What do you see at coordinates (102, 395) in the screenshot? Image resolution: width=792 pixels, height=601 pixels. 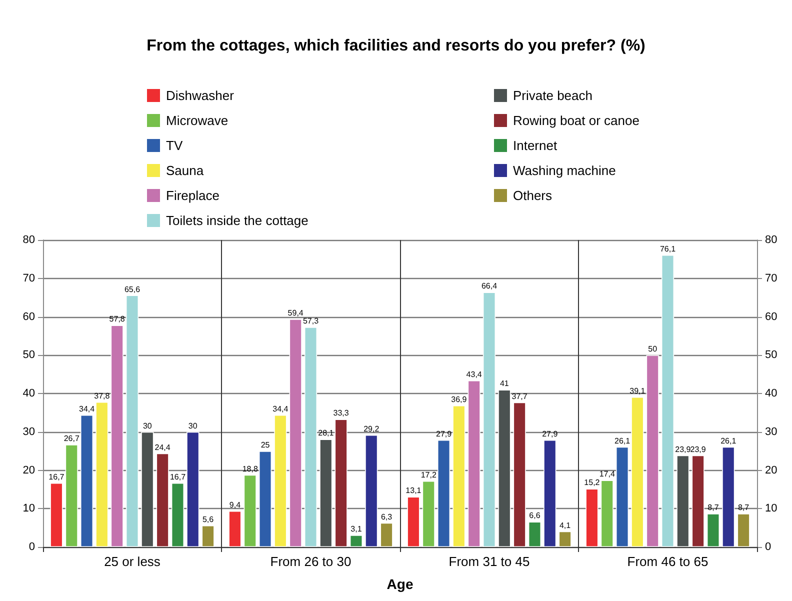 I see `data-label: 37,8` at bounding box center [102, 395].